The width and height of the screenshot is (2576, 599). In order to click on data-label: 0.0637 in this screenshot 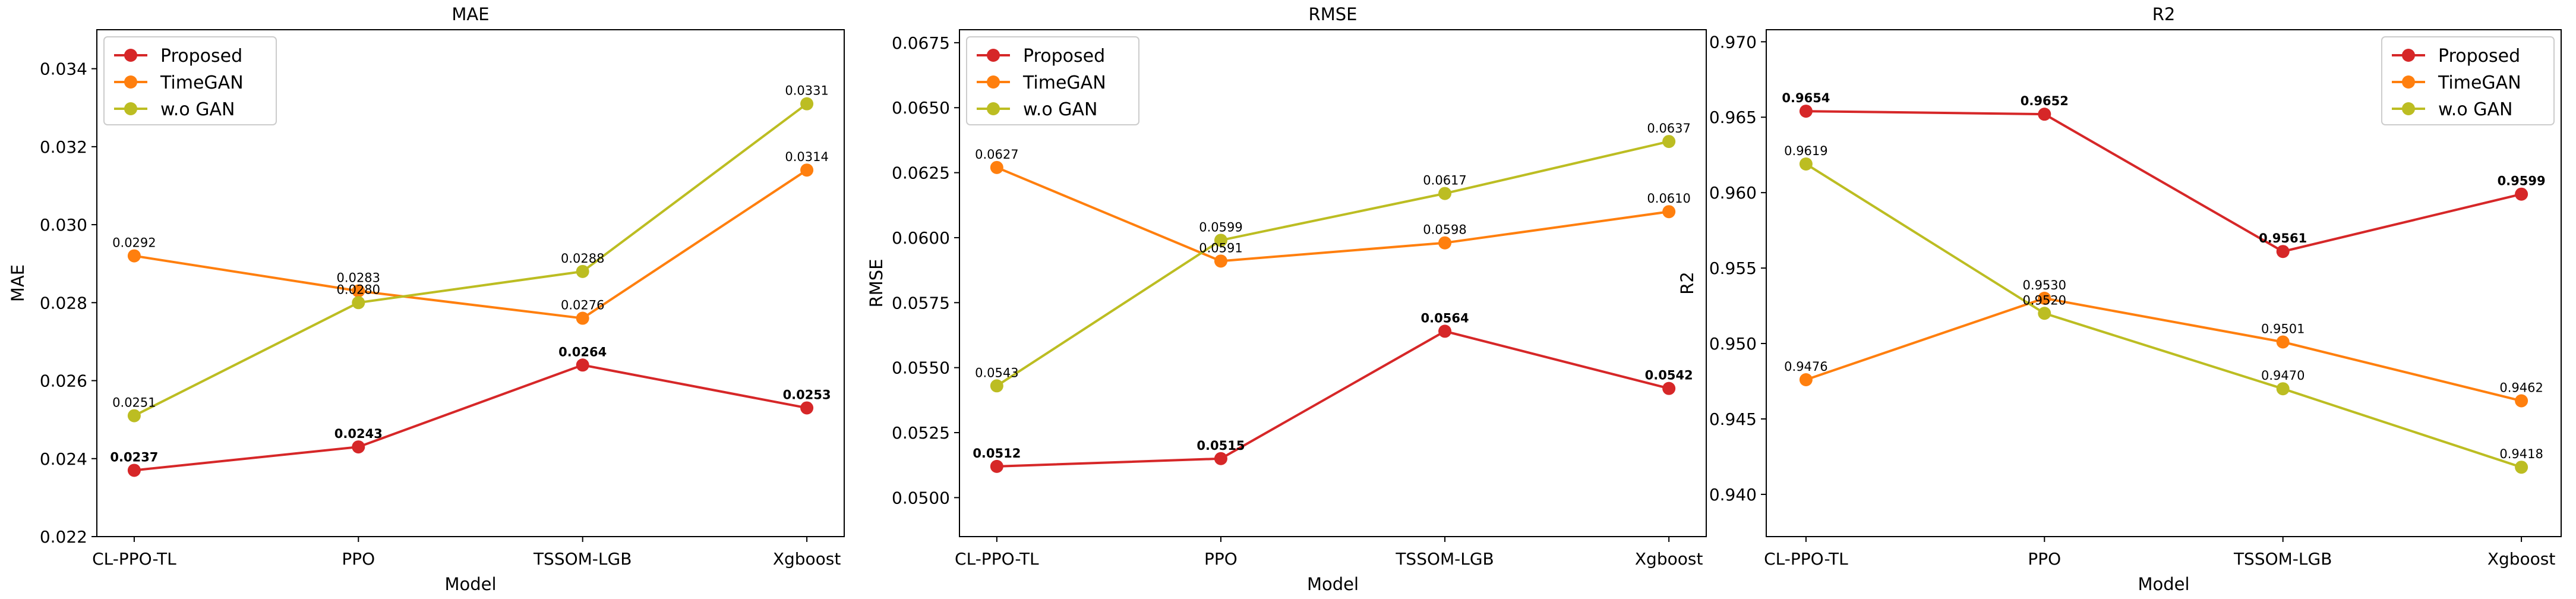, I will do `click(1668, 128)`.